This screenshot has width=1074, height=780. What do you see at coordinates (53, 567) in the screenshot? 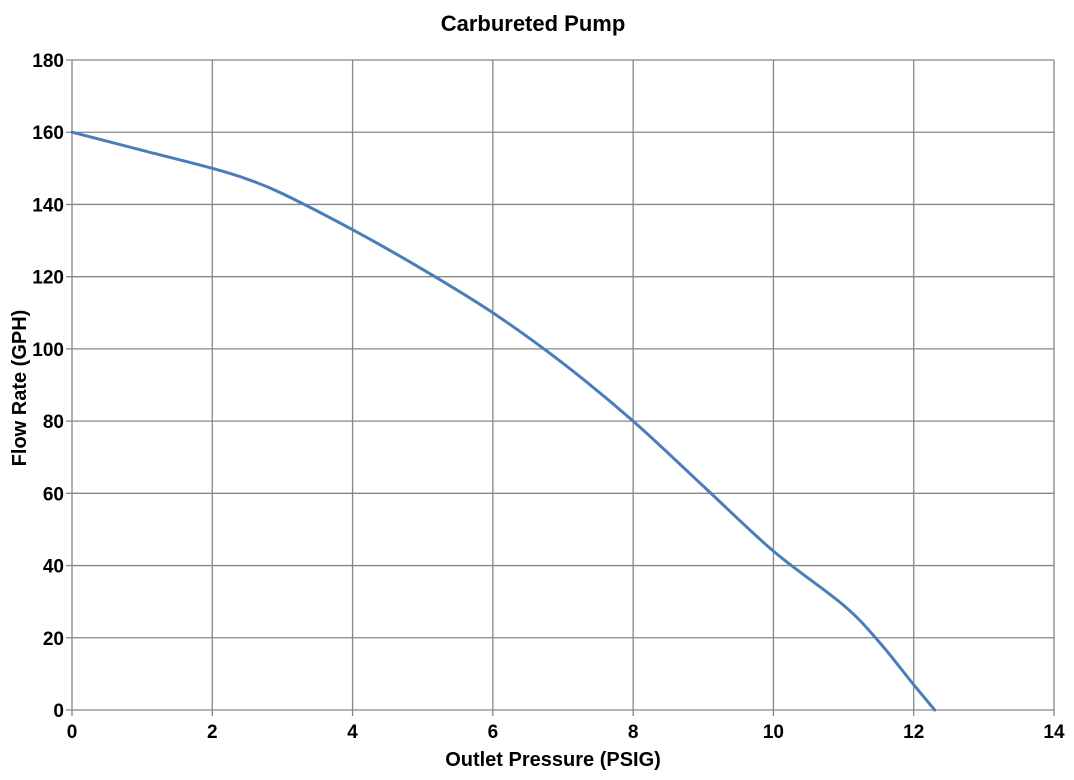
I see `y-tick-label: 40` at bounding box center [53, 567].